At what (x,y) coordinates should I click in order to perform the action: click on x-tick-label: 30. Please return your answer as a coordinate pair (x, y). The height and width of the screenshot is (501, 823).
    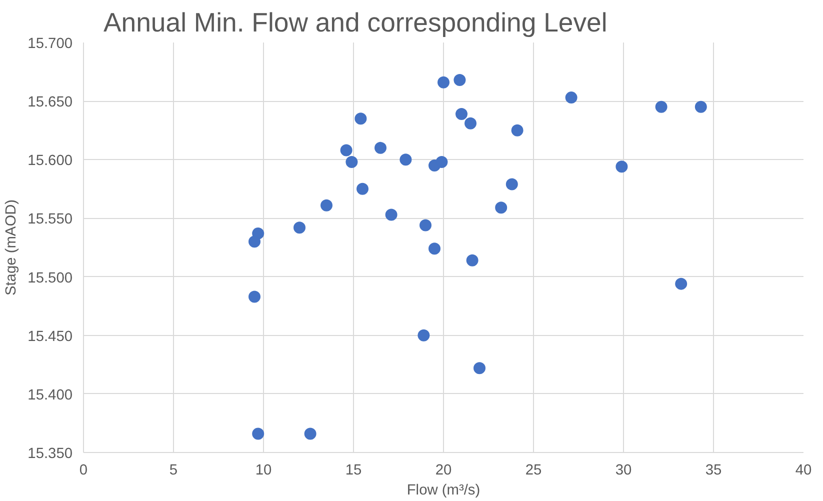
    Looking at the image, I should click on (623, 470).